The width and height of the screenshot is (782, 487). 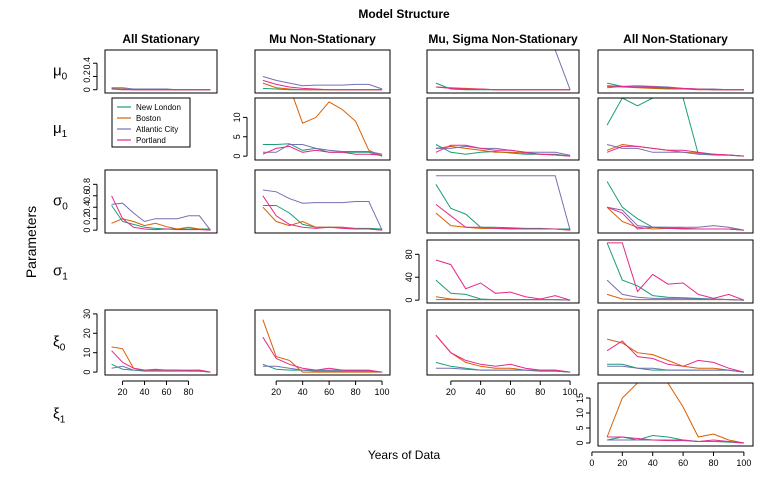 I want to click on y-axis: 0 40 80, so click(x=412, y=276).